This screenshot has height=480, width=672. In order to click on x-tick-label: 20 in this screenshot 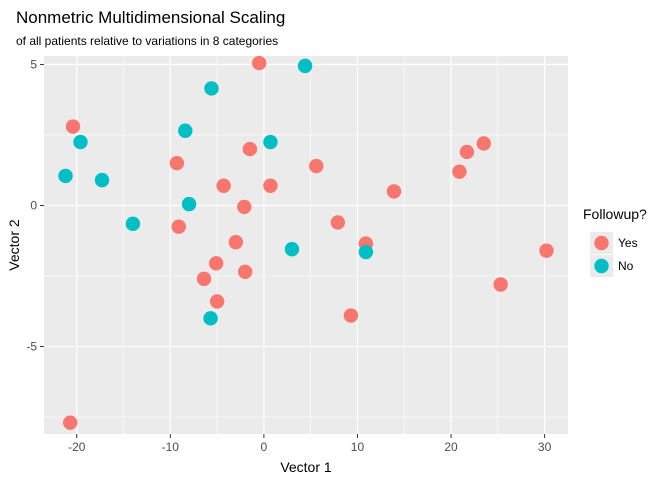, I will do `click(451, 447)`.